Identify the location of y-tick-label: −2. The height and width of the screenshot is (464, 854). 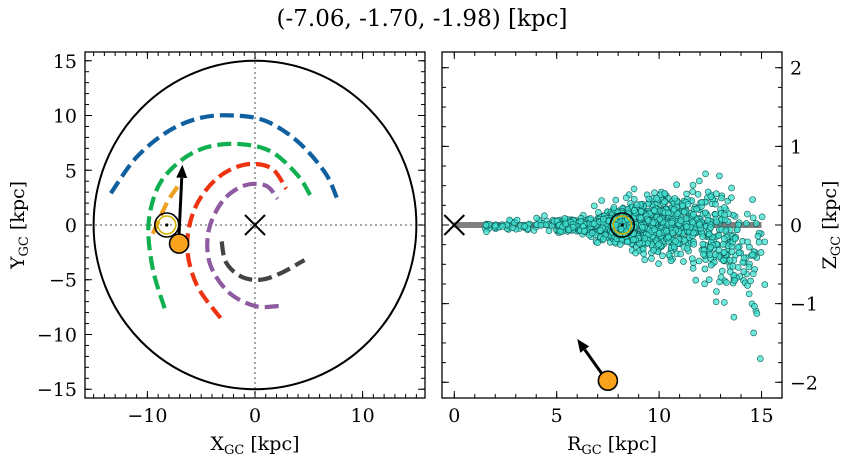
(804, 383).